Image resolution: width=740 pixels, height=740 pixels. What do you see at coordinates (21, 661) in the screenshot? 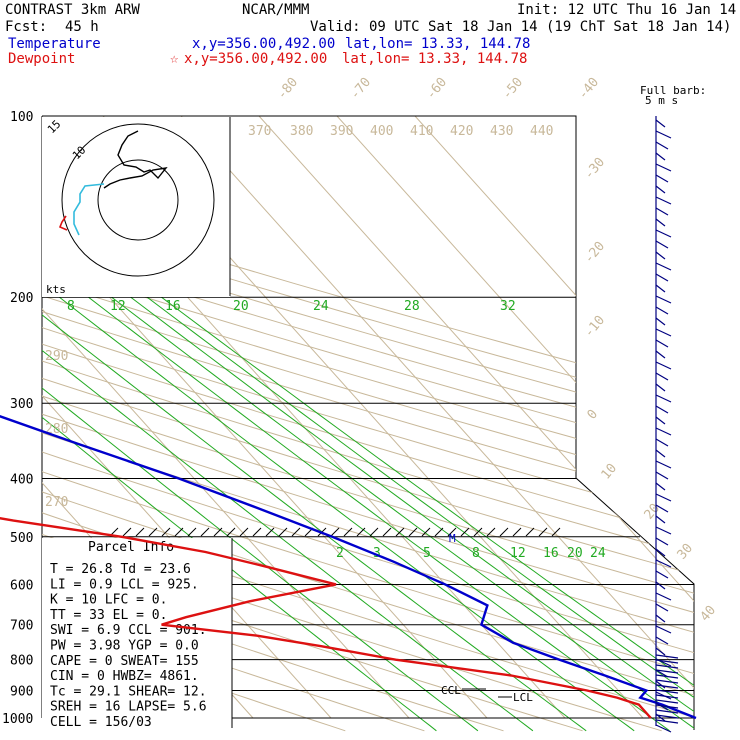
I see `pressure-tick-label: 800` at bounding box center [21, 661].